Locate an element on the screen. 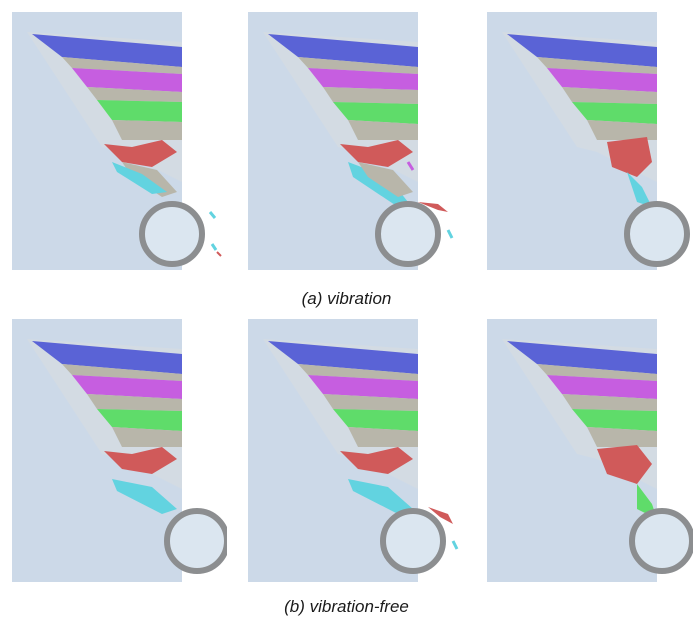  simulation-panel-a2 is located at coordinates (360, 141).